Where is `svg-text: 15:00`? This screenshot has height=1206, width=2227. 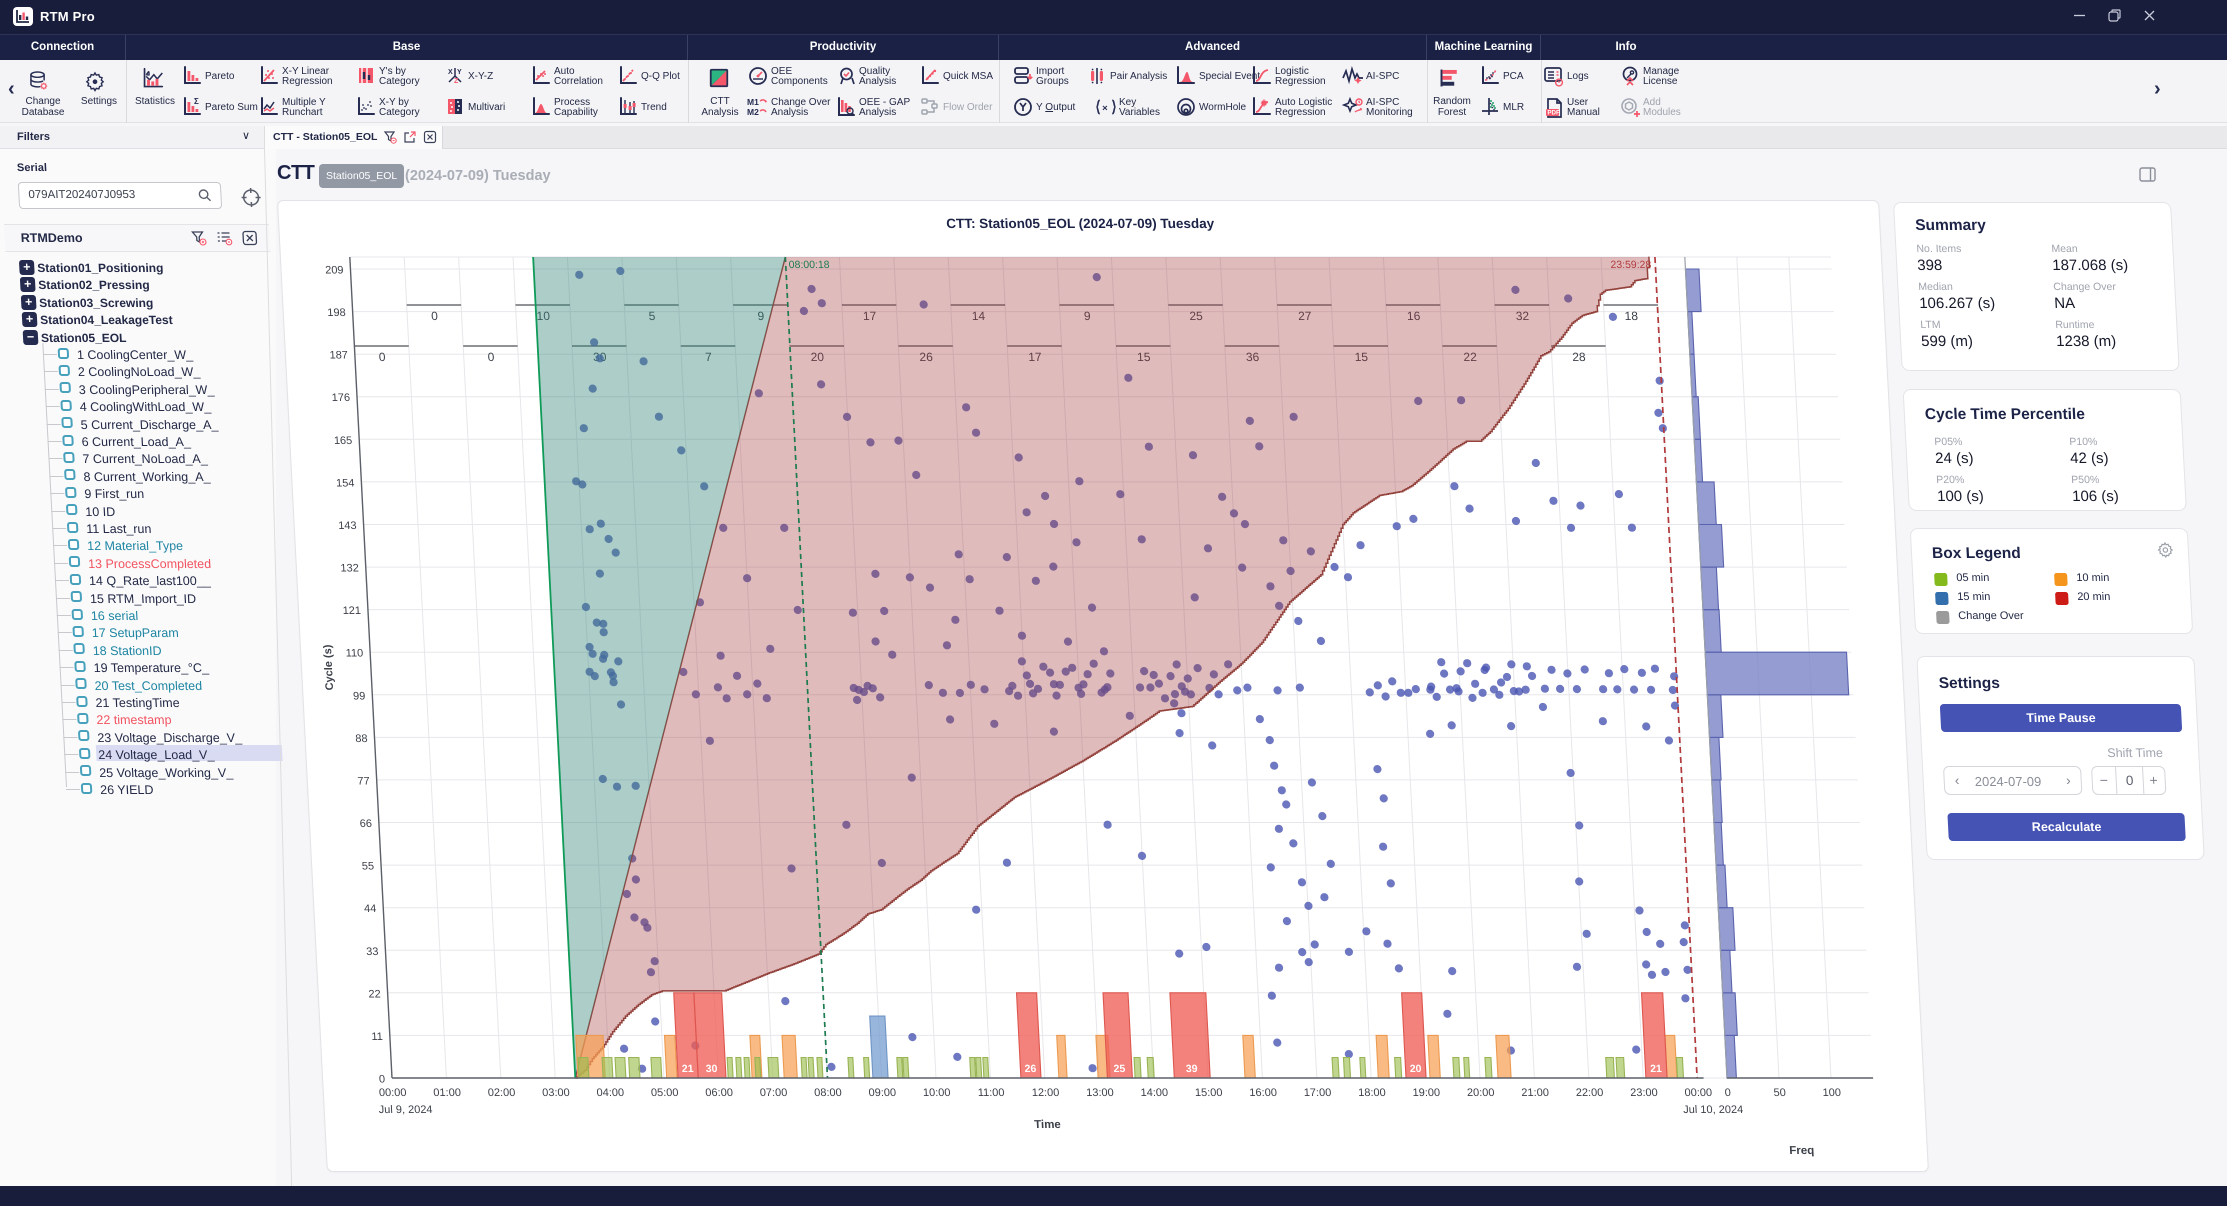 svg-text: 15:00 is located at coordinates (1209, 1093).